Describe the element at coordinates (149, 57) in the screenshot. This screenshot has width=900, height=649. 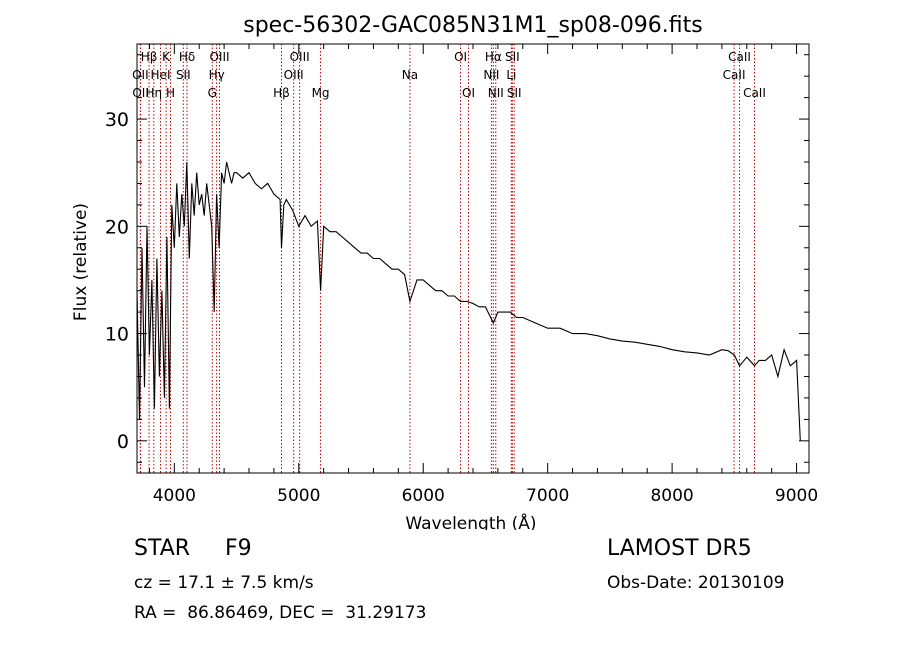
I see `line-label-0: Hβ` at that location.